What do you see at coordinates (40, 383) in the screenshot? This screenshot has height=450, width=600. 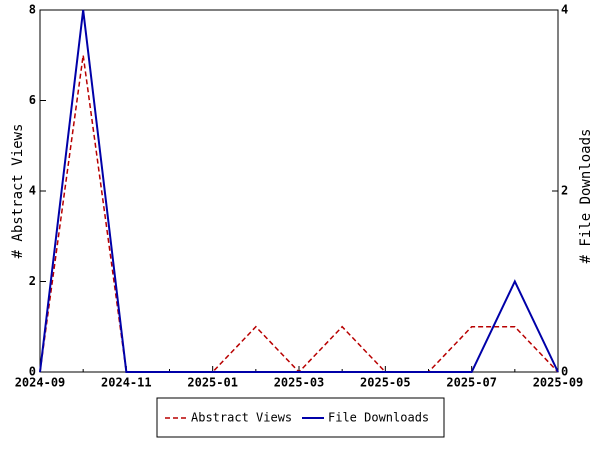 I see `x-tick-label: 2024-09` at bounding box center [40, 383].